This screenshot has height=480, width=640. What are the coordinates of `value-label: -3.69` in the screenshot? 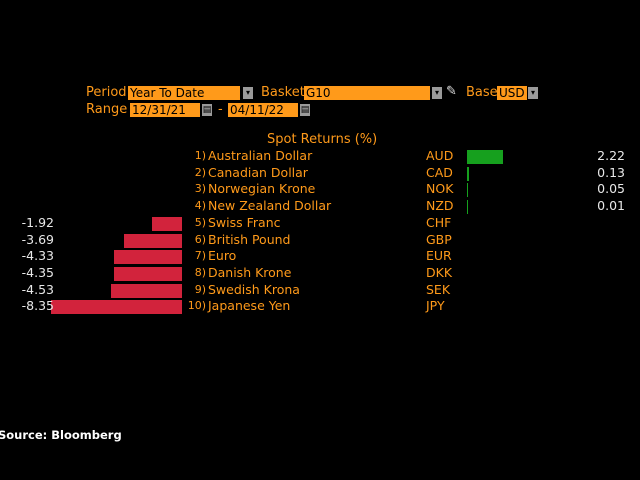 It's located at (37, 239).